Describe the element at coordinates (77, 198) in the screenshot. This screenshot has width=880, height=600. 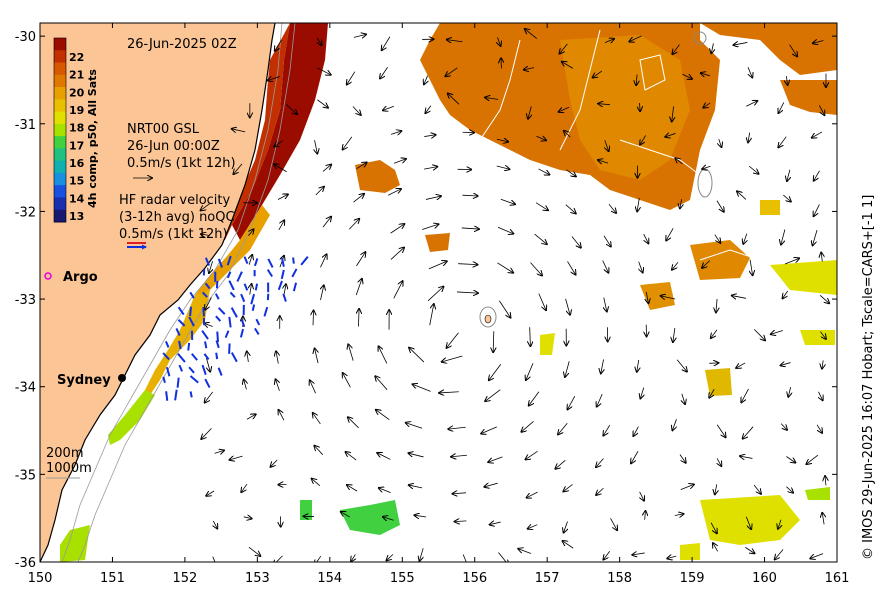
I see `colorbar-tick-label: 14` at that location.